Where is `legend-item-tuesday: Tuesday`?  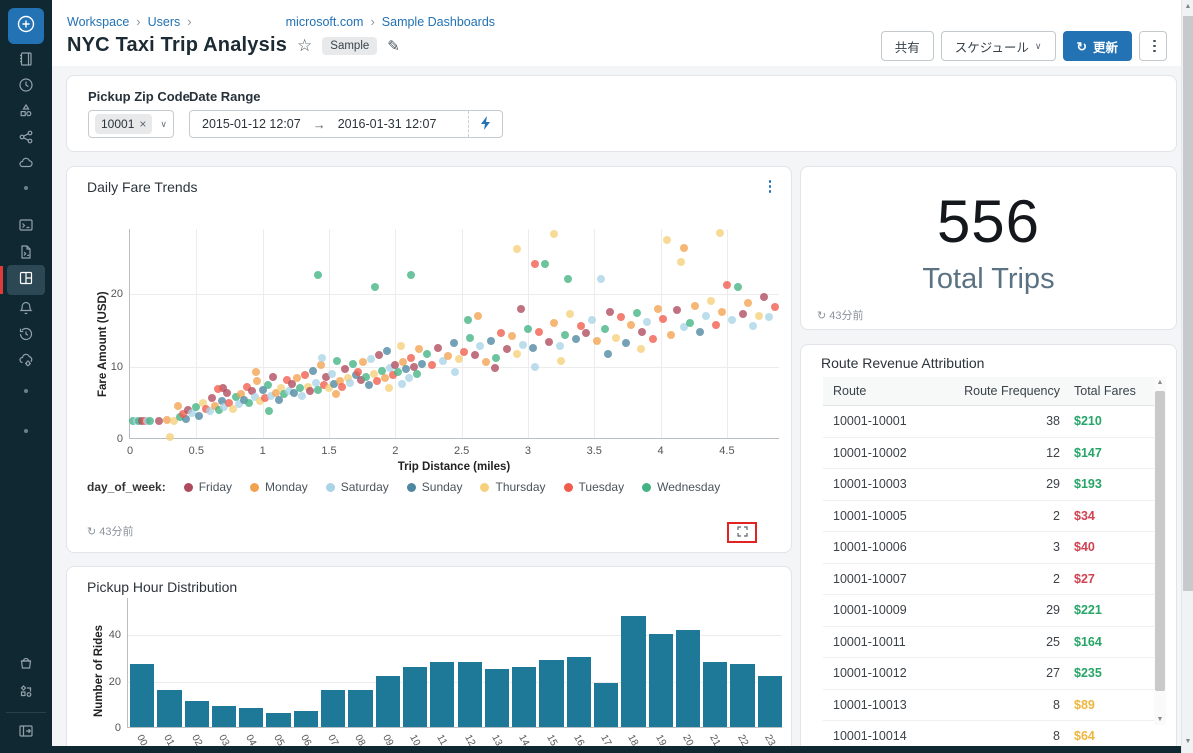
legend-item-tuesday: Tuesday is located at coordinates (594, 487).